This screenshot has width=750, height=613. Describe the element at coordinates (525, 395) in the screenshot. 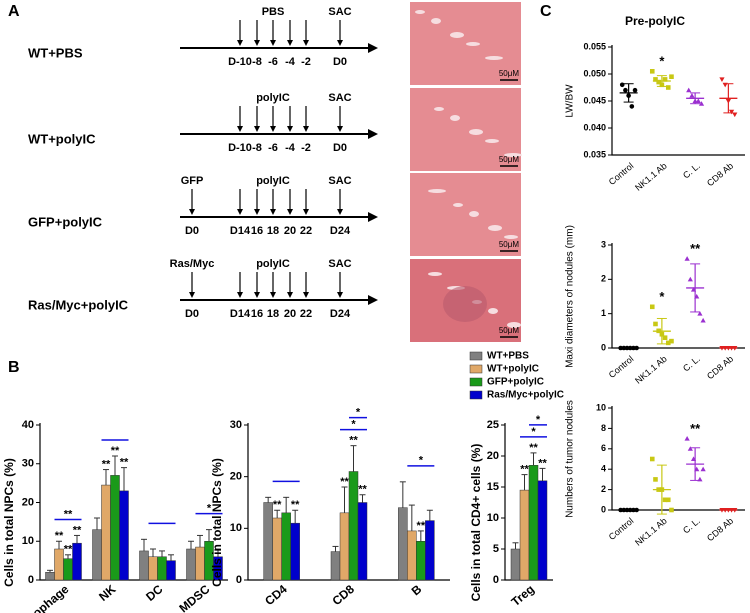

I see `legend-label: Ras/Myc+polyIC` at that location.